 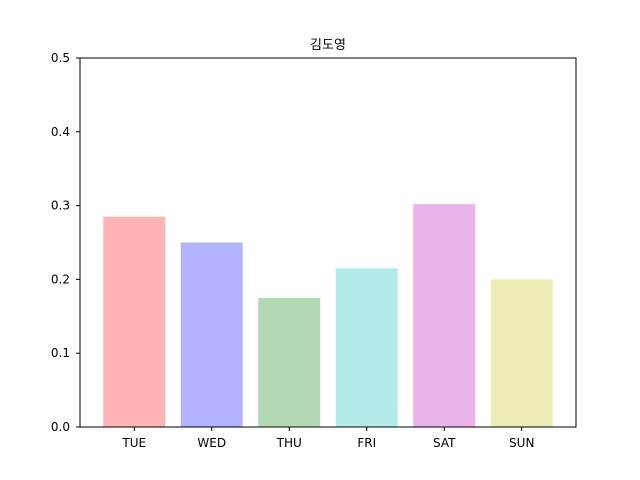 I want to click on x-tick-label: FRI, so click(x=366, y=443).